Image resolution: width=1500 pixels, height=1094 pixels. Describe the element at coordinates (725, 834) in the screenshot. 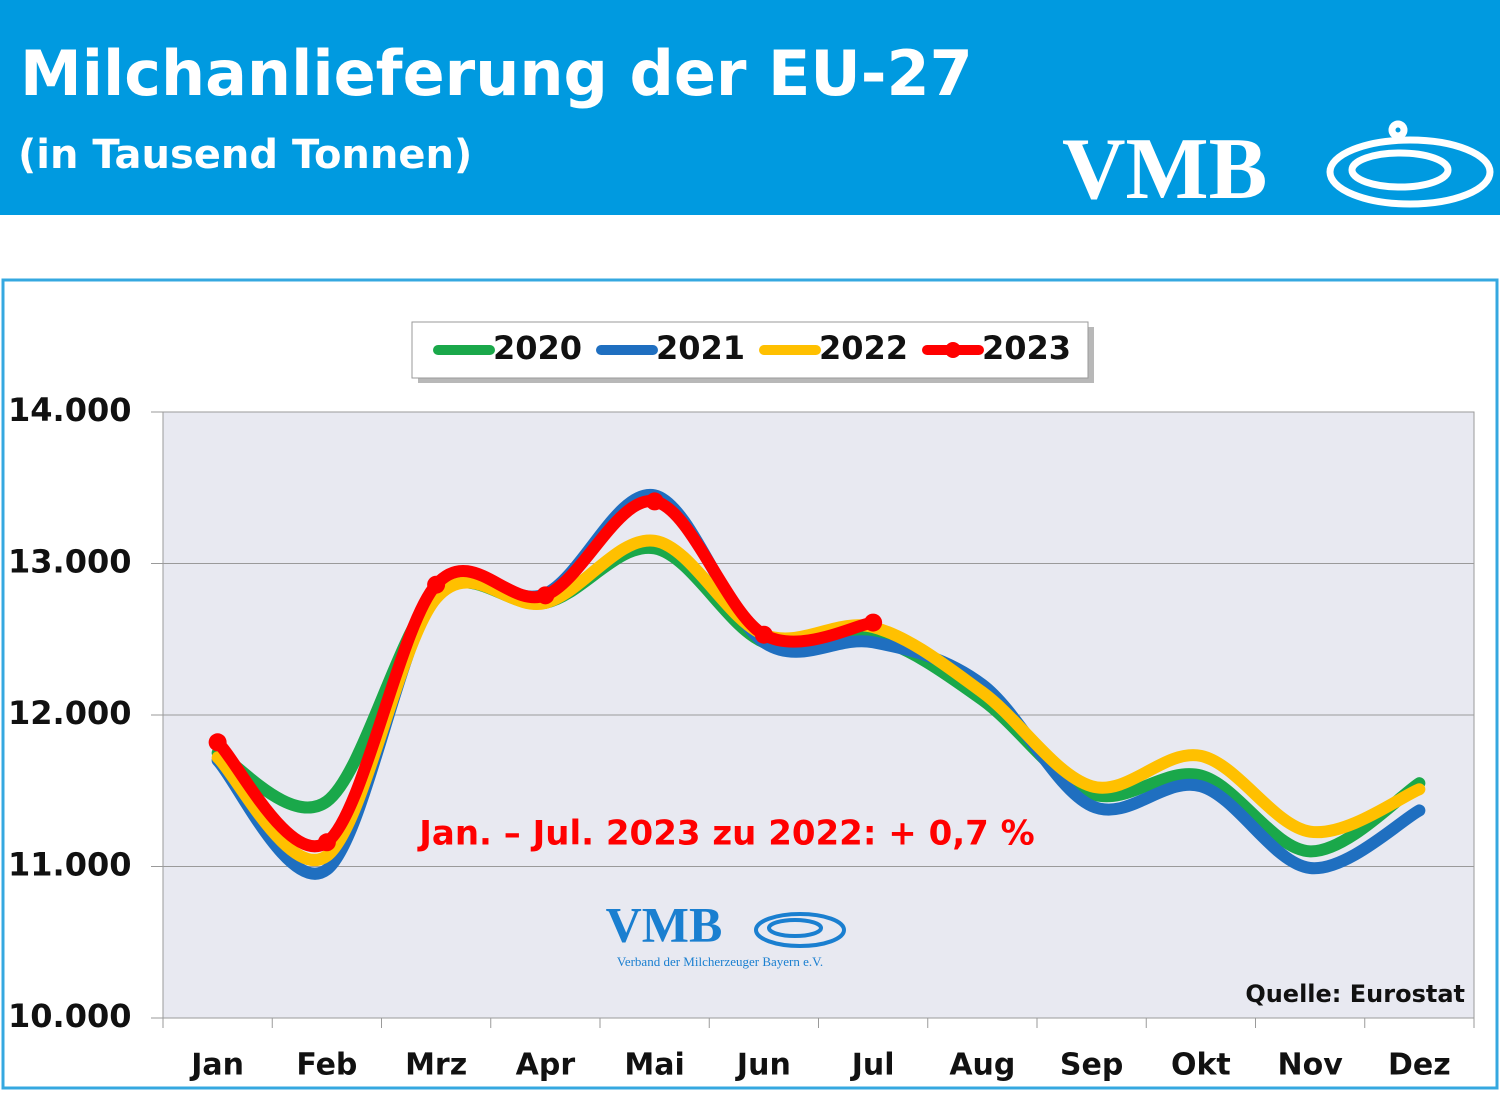

I see `annotation: Jan. – Jul. 2023 zu 2022: + 0,7 %` at that location.